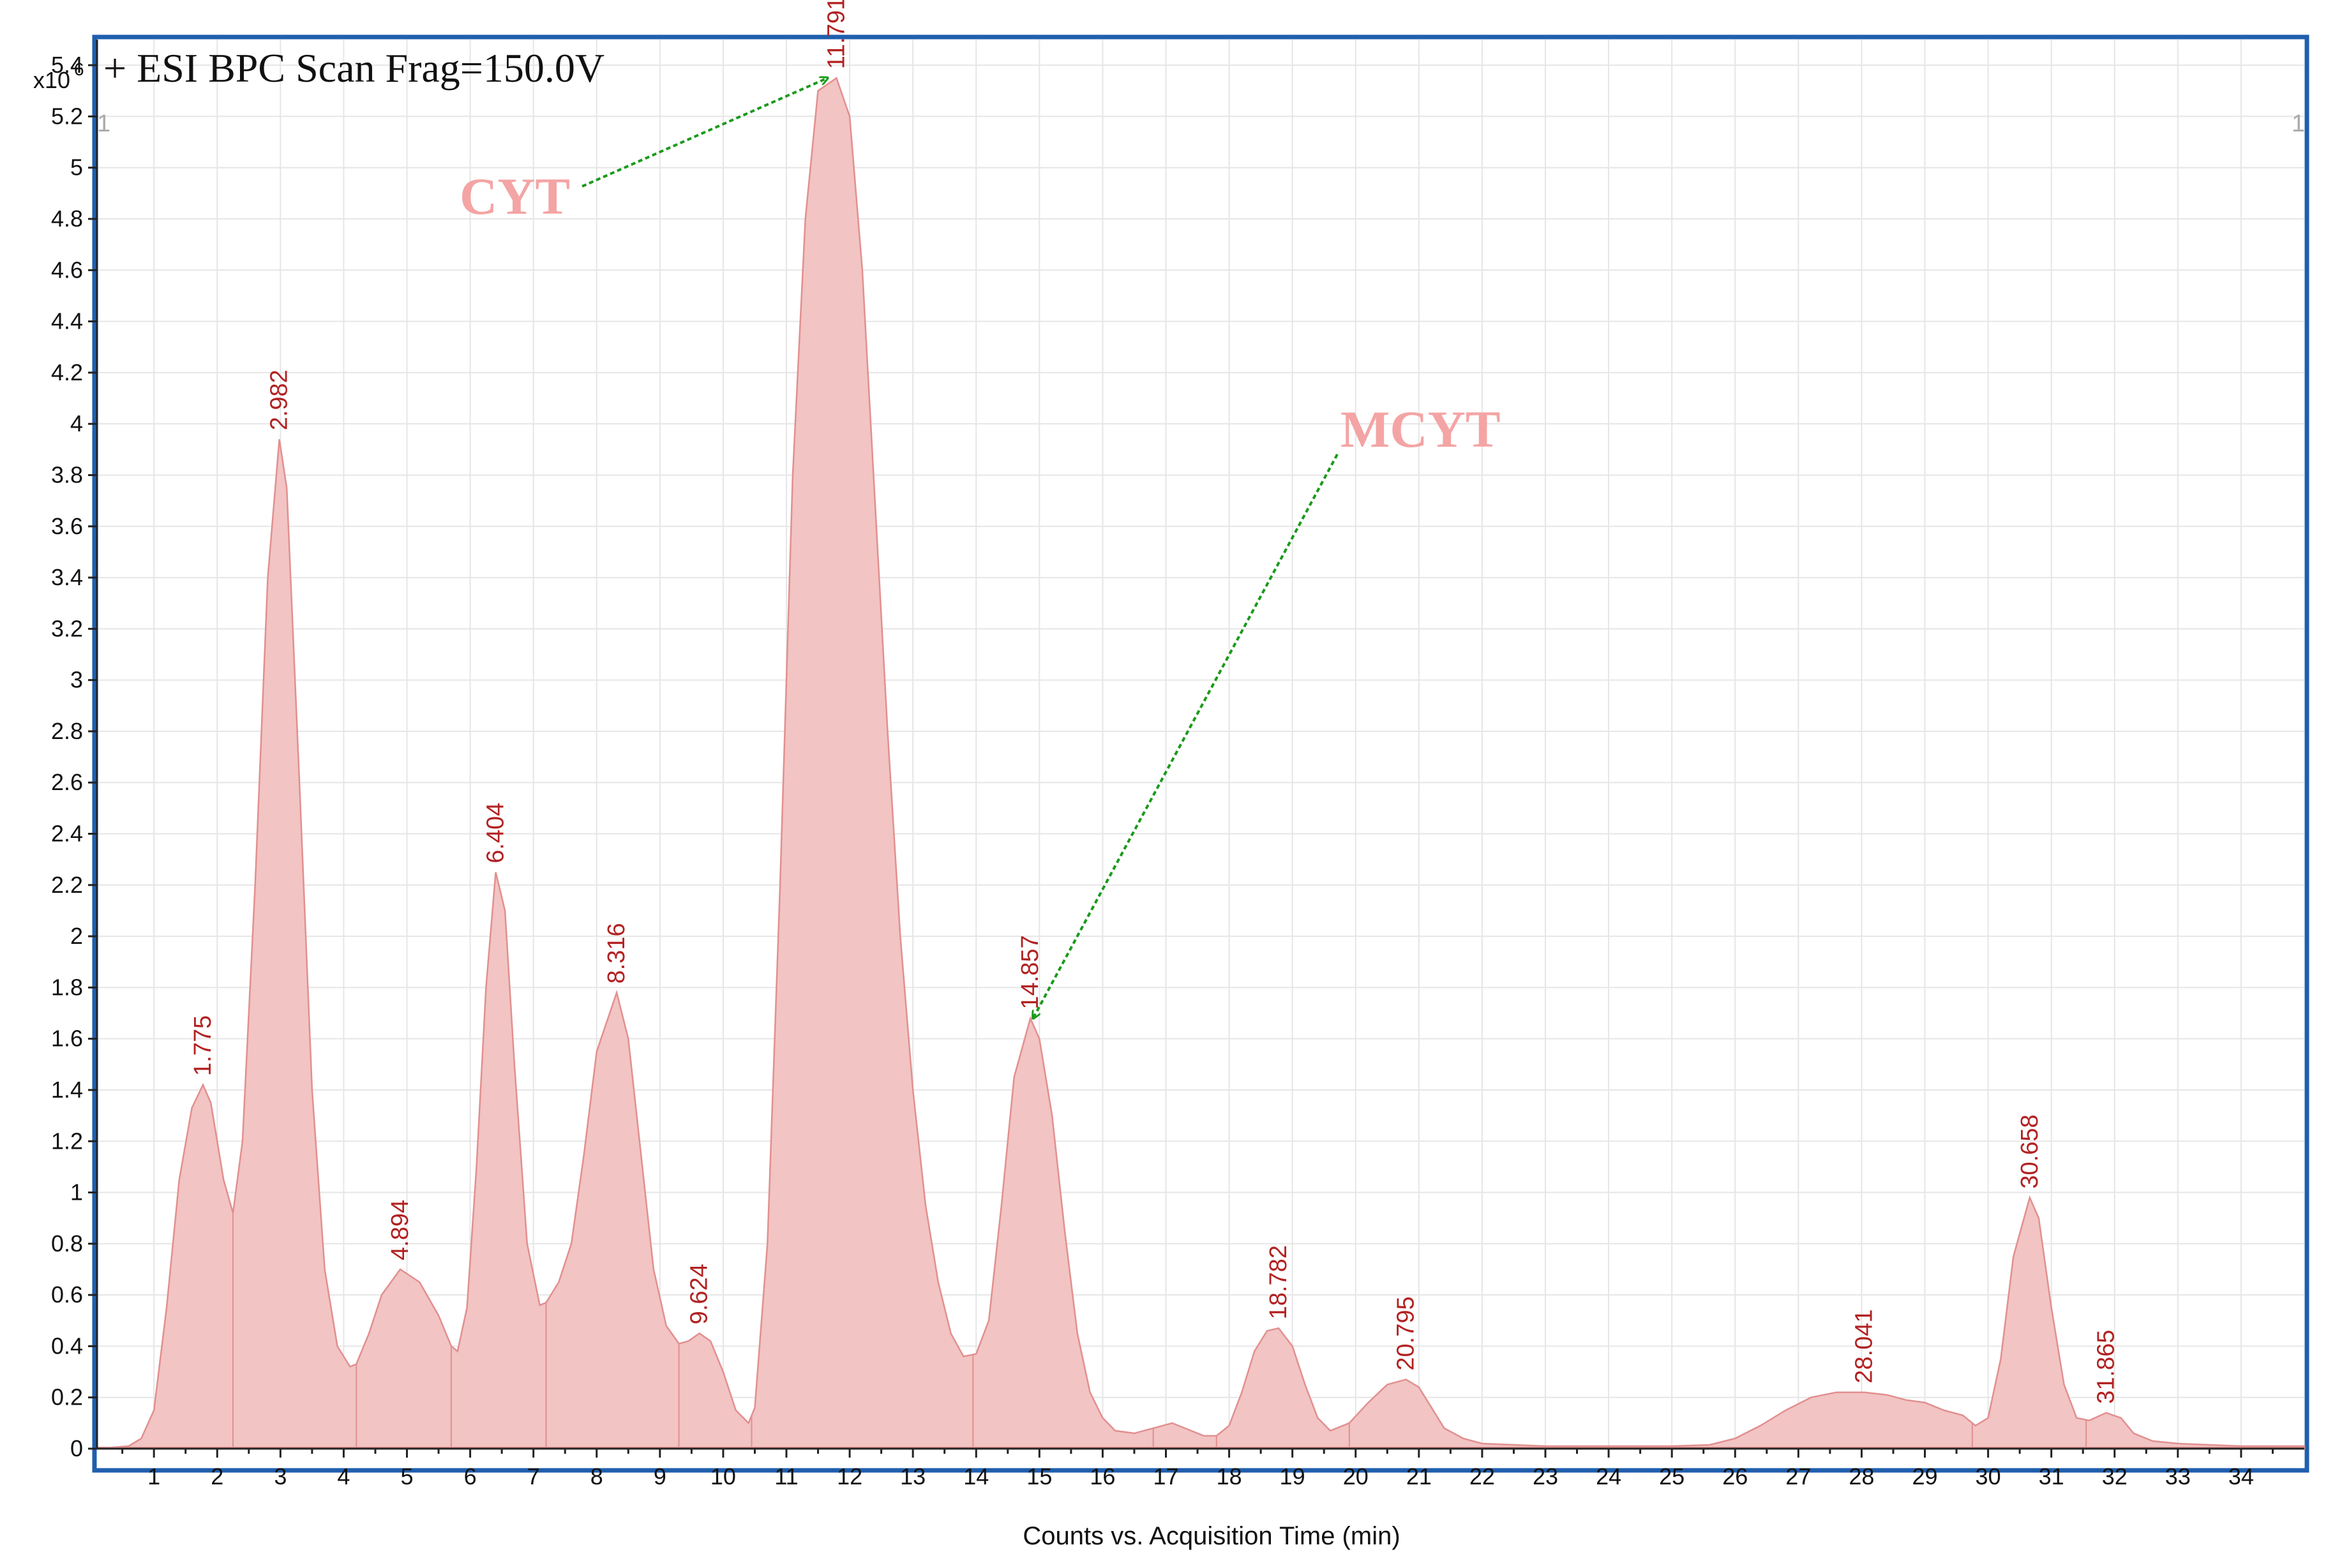 Image resolution: width=2342 pixels, height=1568 pixels. What do you see at coordinates (407, 1477) in the screenshot?
I see `x-tick-label: 5` at bounding box center [407, 1477].